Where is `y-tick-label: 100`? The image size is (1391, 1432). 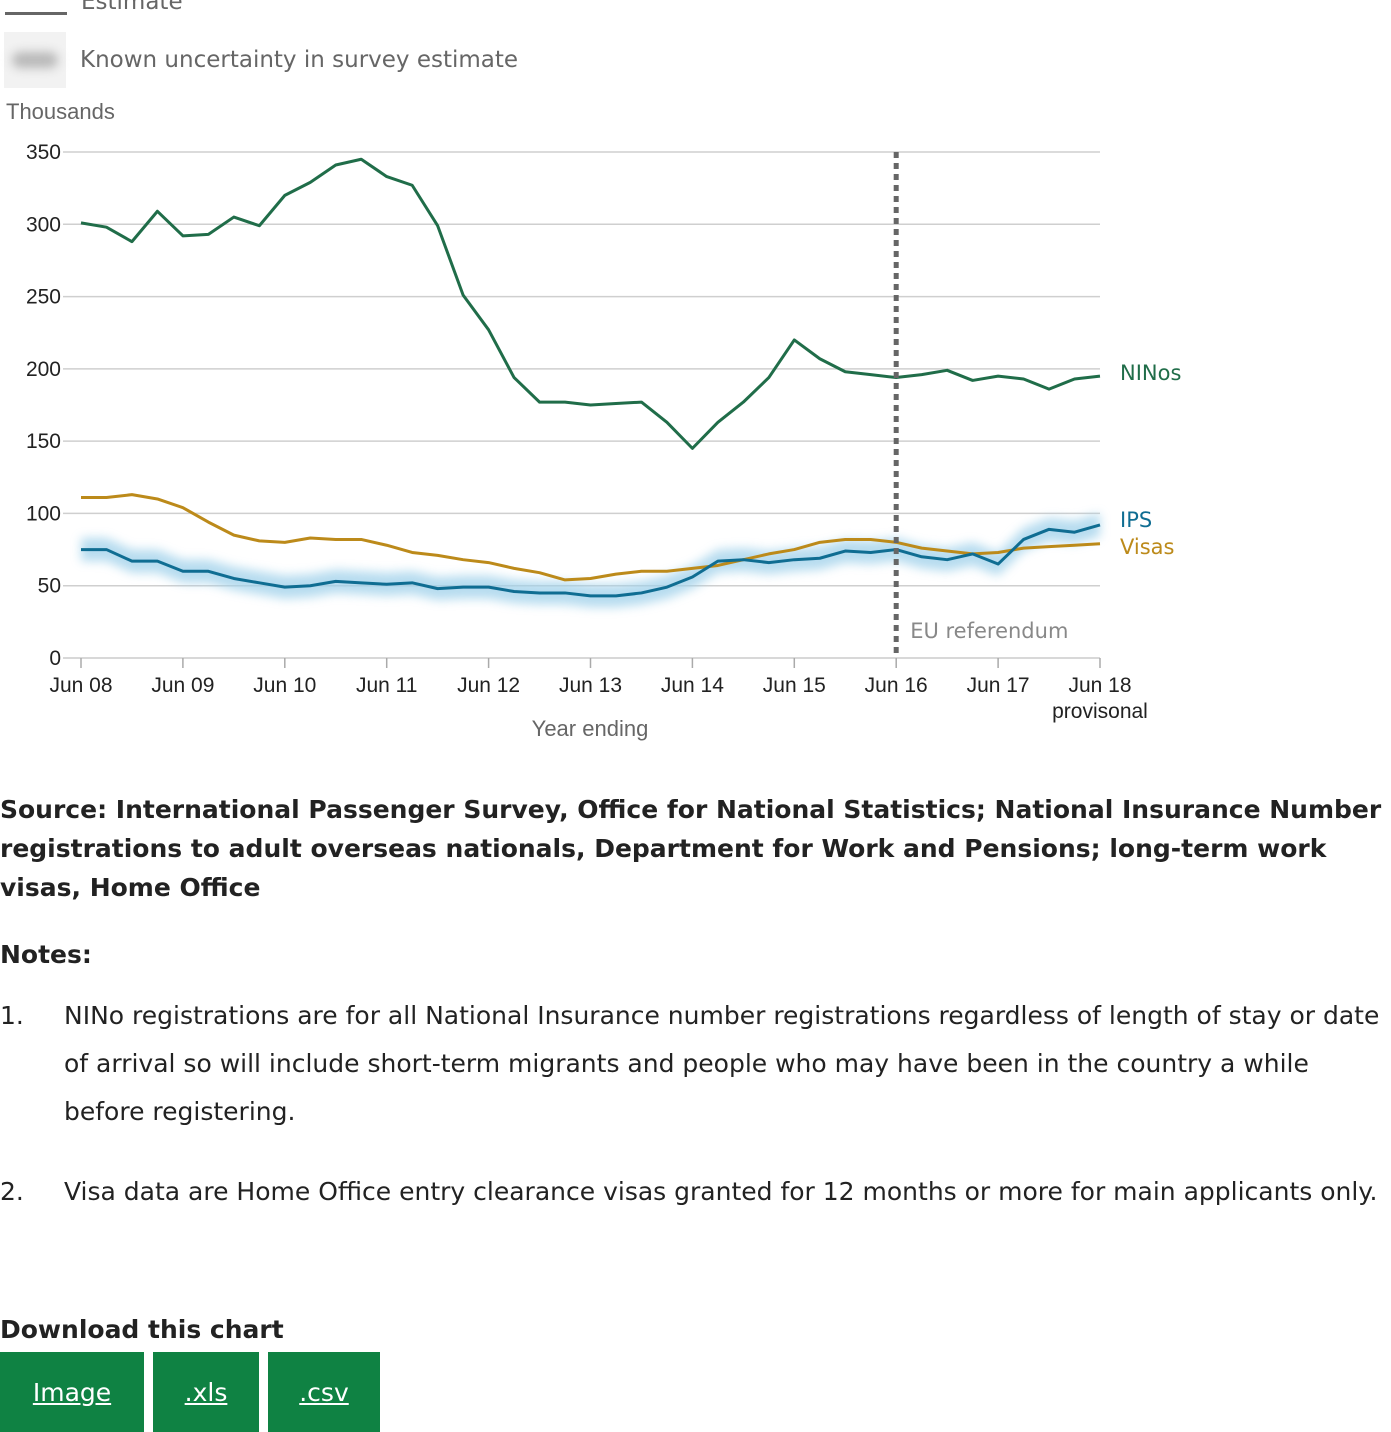
y-tick-label: 100 is located at coordinates (43, 513).